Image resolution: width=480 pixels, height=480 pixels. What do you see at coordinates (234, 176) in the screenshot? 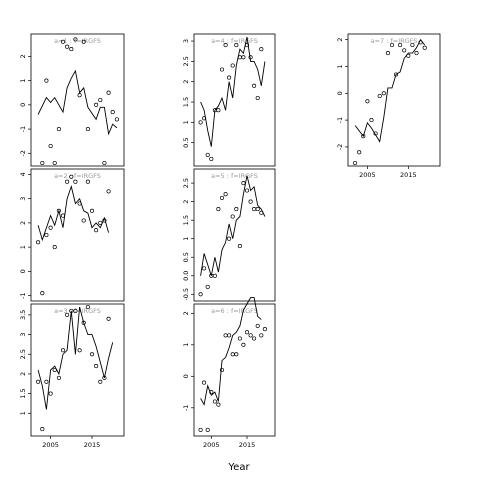
I see `panel-title: a=5 : f=IRGFS` at bounding box center [234, 176].